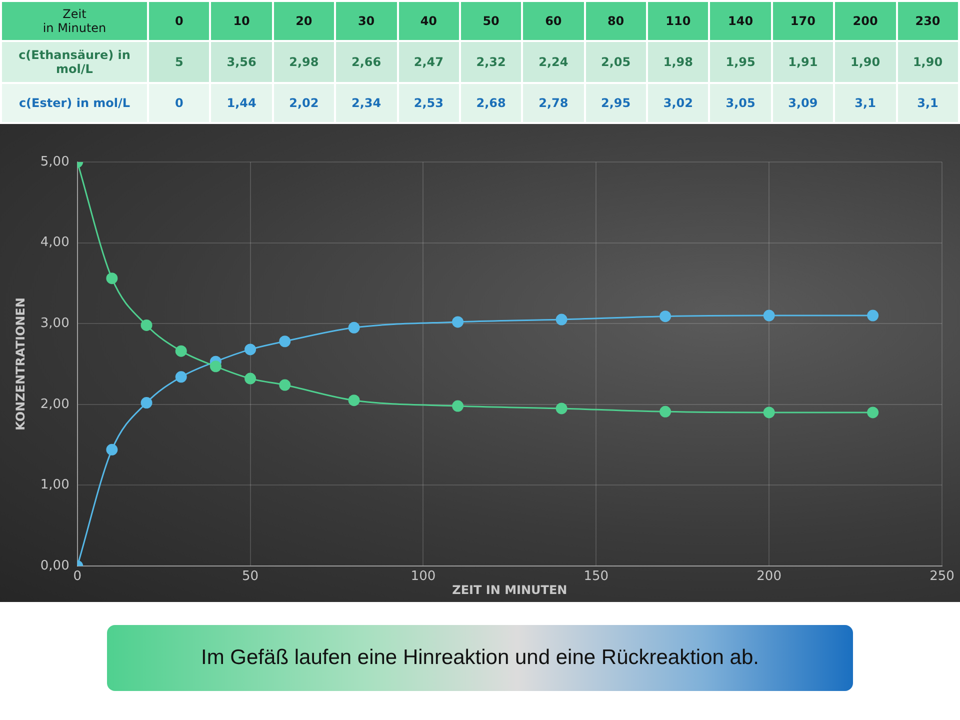 Image resolution: width=960 pixels, height=720 pixels. I want to click on data-label: 3,02, so click(678, 103).